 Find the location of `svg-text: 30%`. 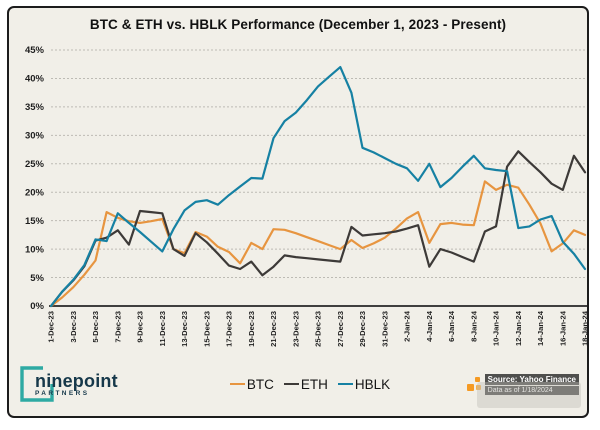

svg-text: 30% is located at coordinates (35, 136).